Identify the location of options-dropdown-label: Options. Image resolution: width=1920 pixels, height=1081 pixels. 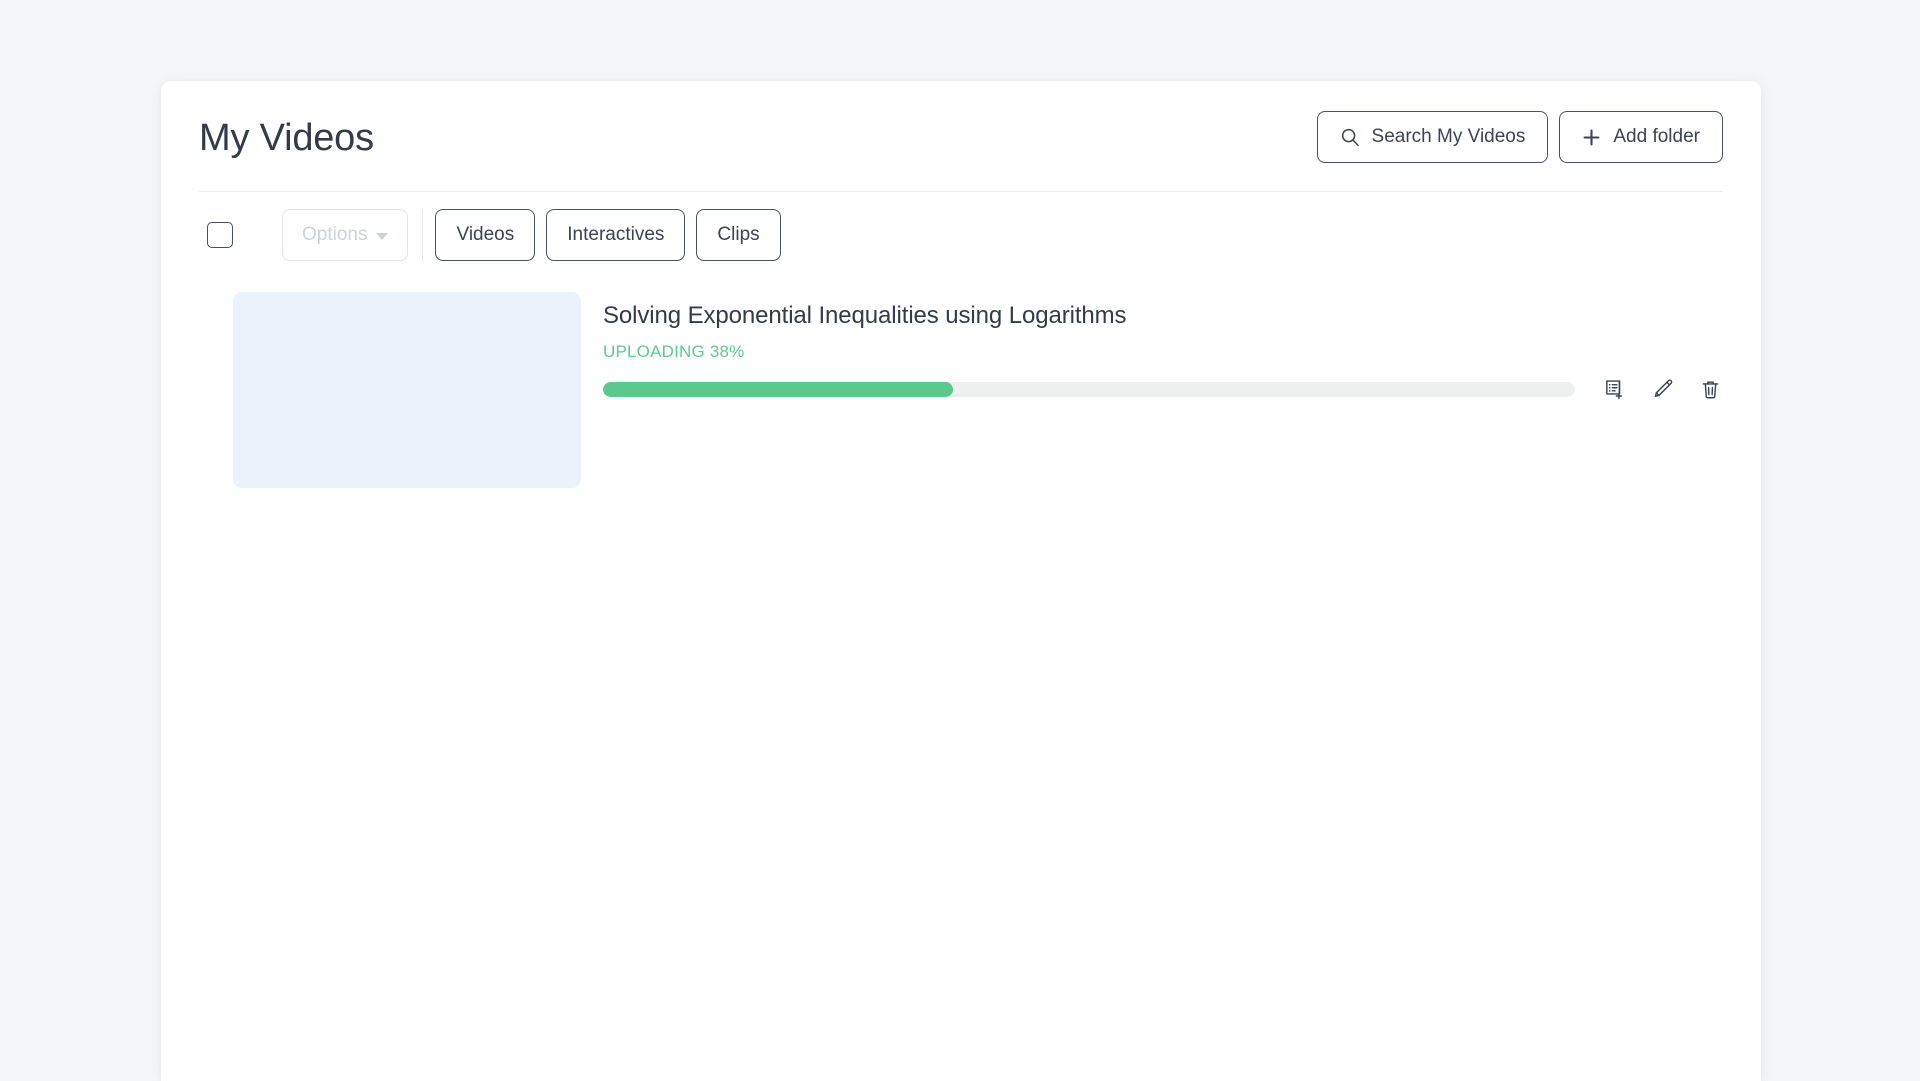
(334, 235).